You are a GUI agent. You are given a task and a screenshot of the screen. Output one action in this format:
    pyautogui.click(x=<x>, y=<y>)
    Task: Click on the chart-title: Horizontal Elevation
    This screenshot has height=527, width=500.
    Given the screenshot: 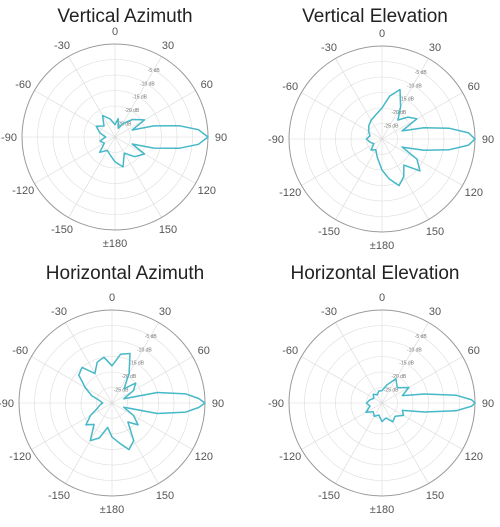 What is the action you would take?
    pyautogui.click(x=375, y=273)
    